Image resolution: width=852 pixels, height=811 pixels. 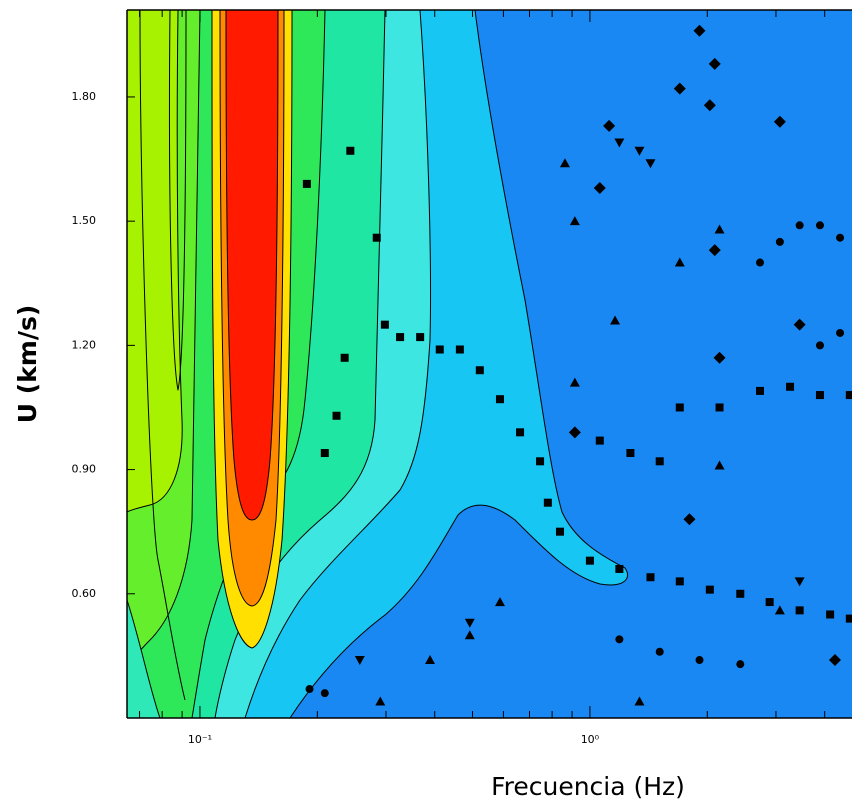 I want to click on x-axis-title: Frecuencia (Hz), so click(x=588, y=786).